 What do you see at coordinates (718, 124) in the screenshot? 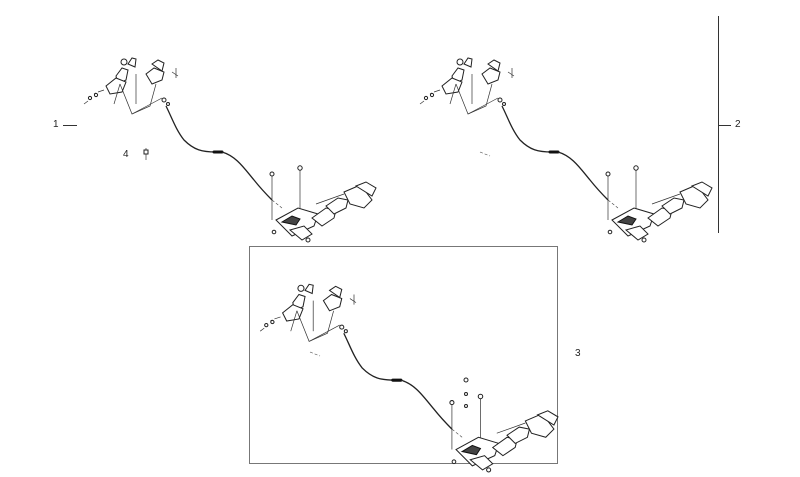
I see `assembly-2-bracket-line` at bounding box center [718, 124].